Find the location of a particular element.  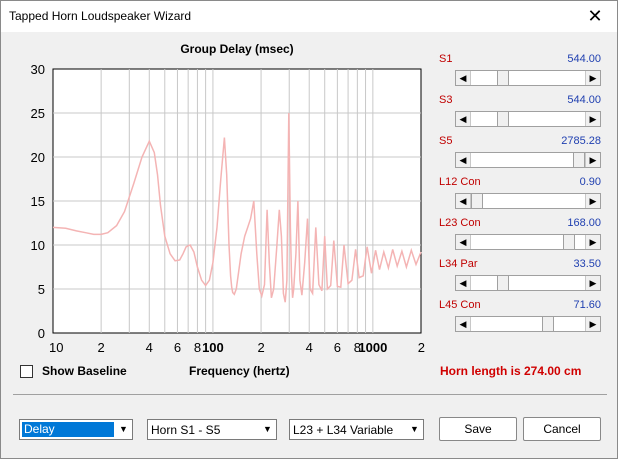

param-row-l34-par: L34 Par 33.50 ◀ ▶ is located at coordinates (520, 276).